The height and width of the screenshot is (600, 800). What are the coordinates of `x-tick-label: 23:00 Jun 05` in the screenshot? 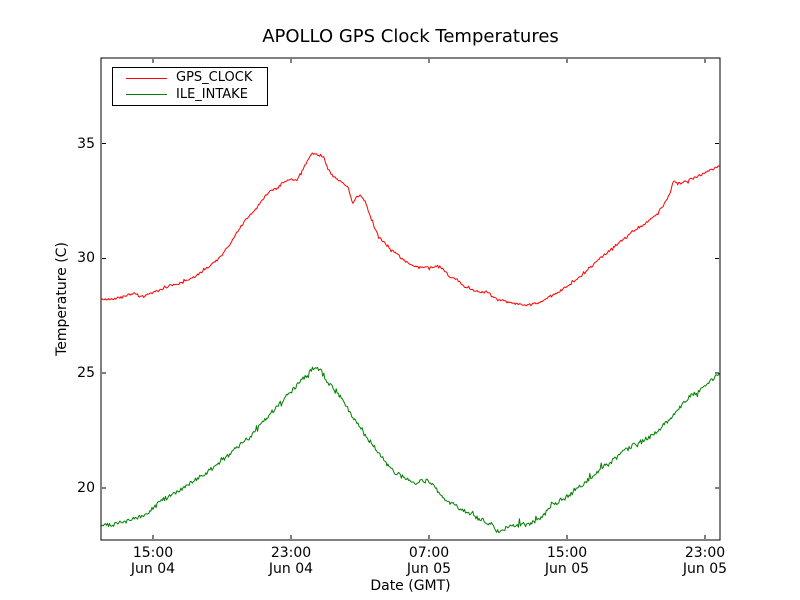 It's located at (705, 561).